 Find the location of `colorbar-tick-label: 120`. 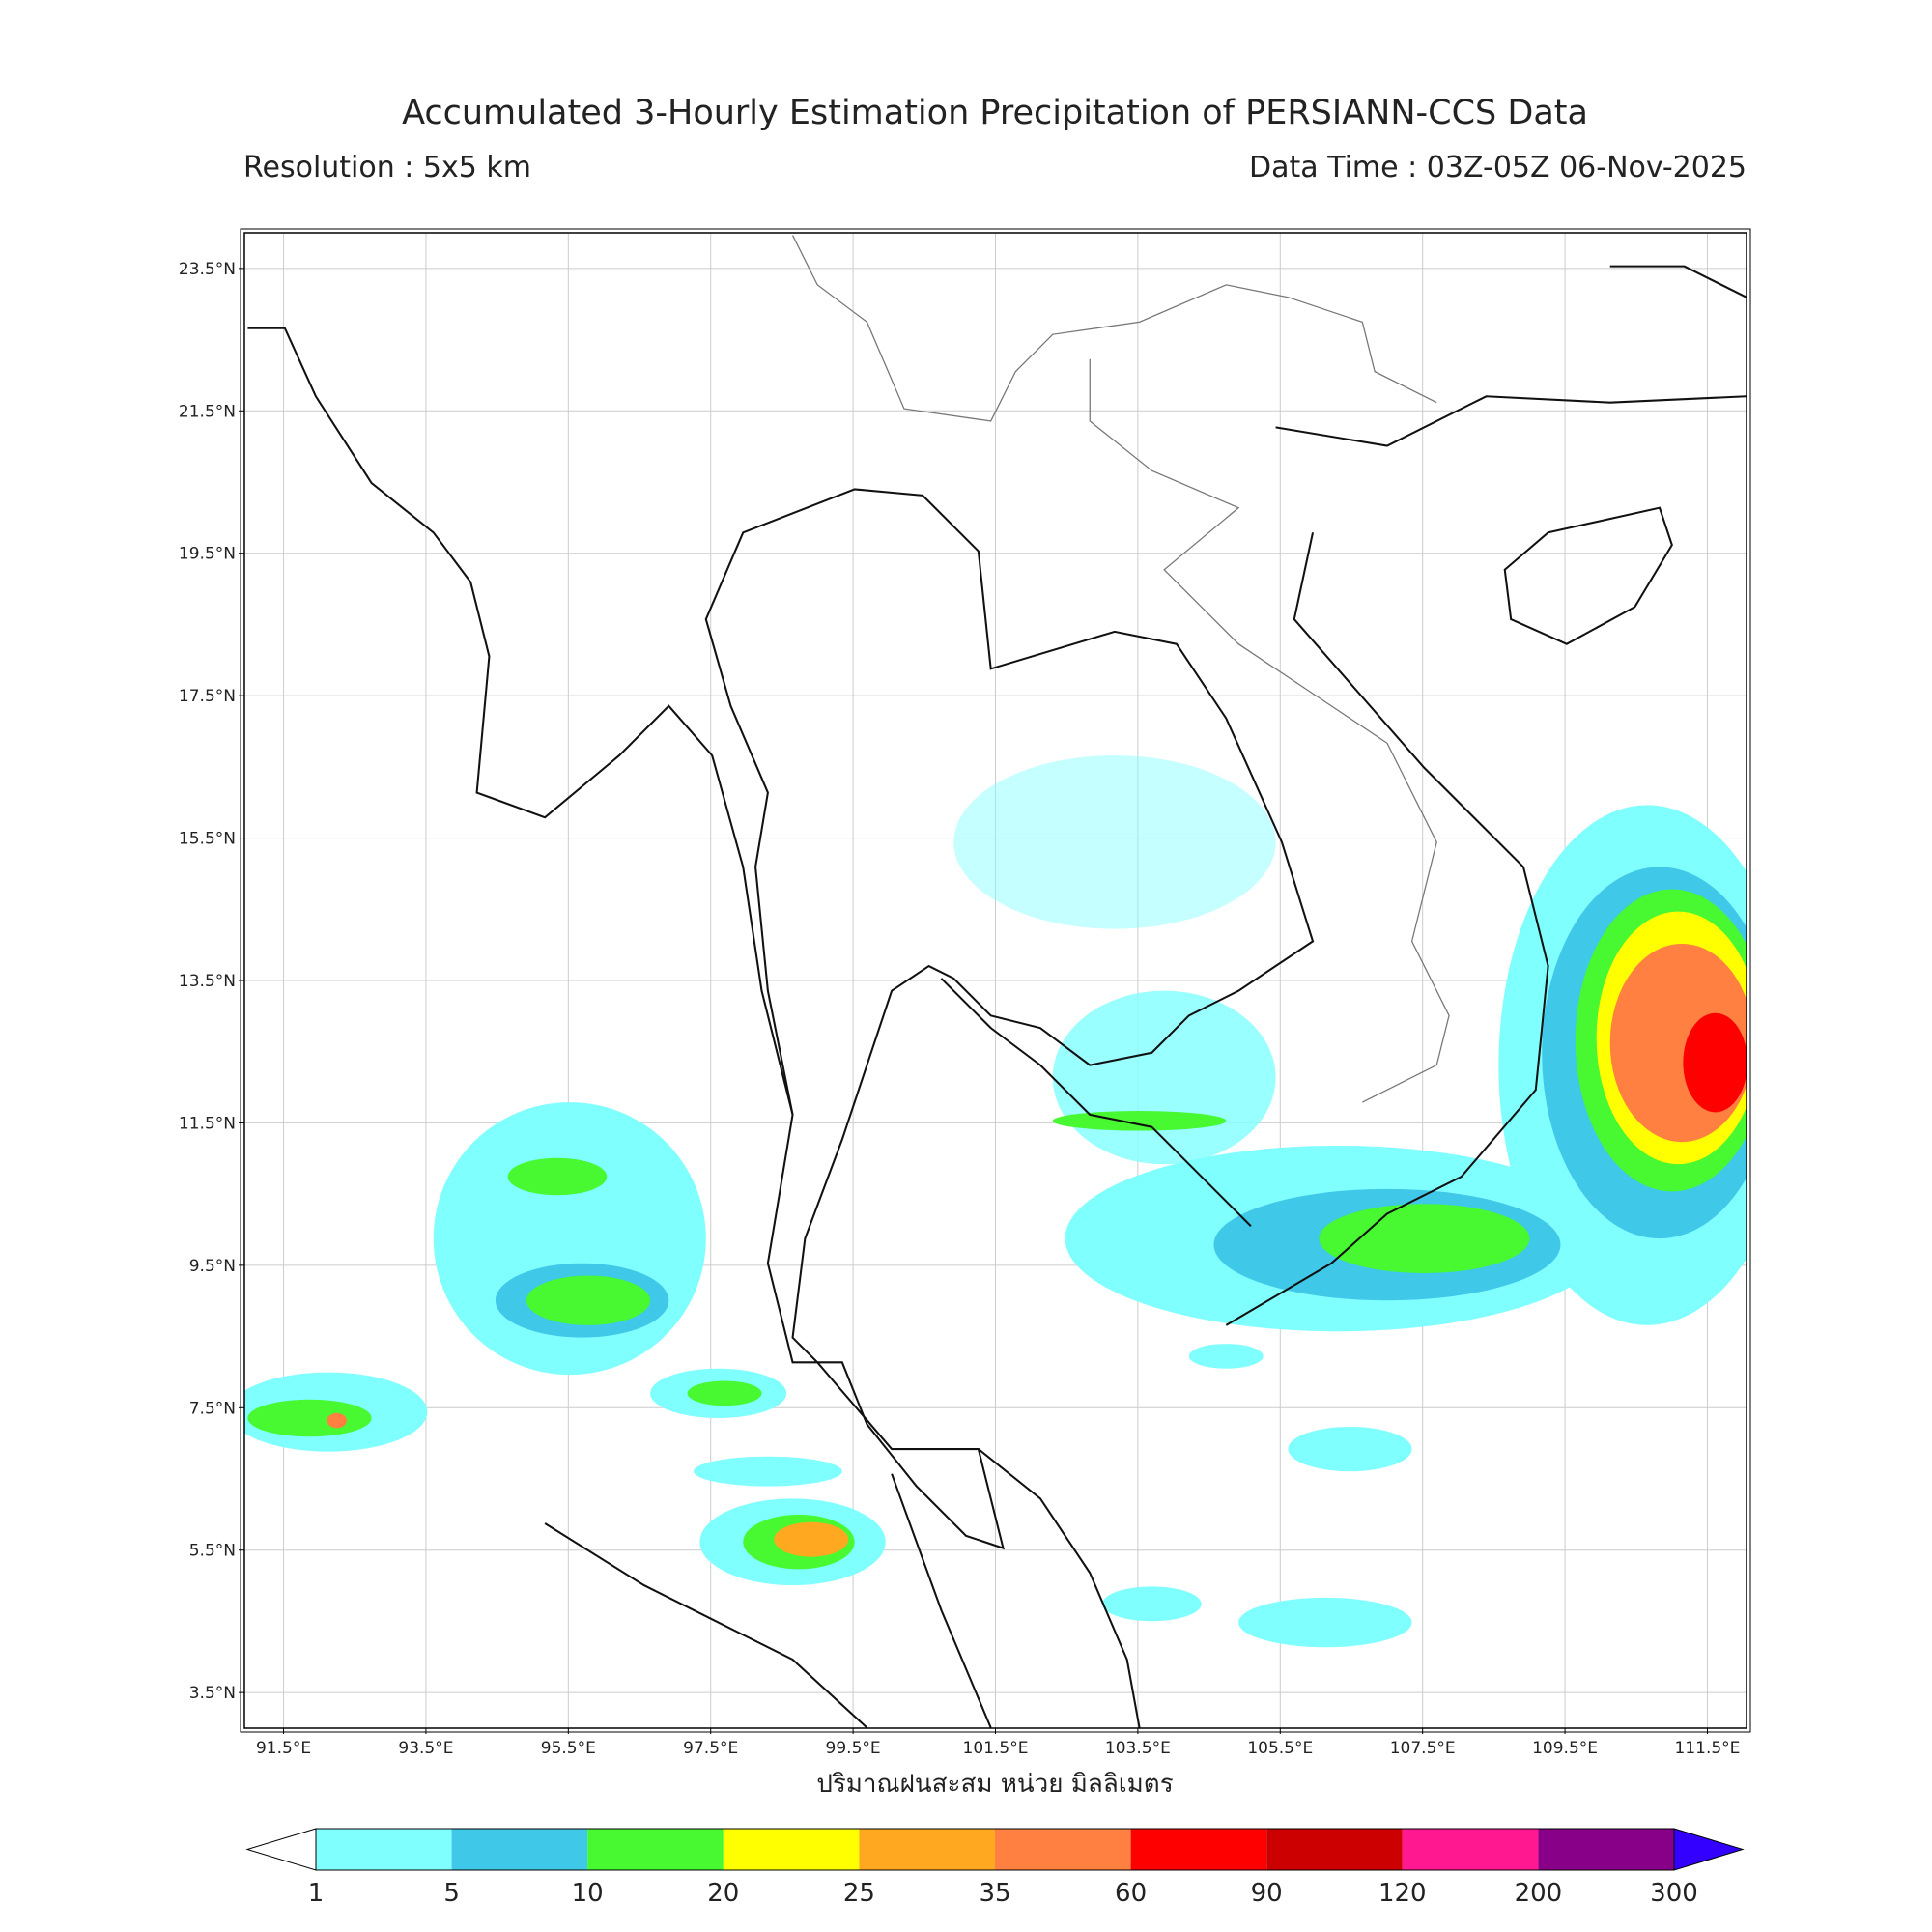

colorbar-tick-label: 120 is located at coordinates (1402, 1893).